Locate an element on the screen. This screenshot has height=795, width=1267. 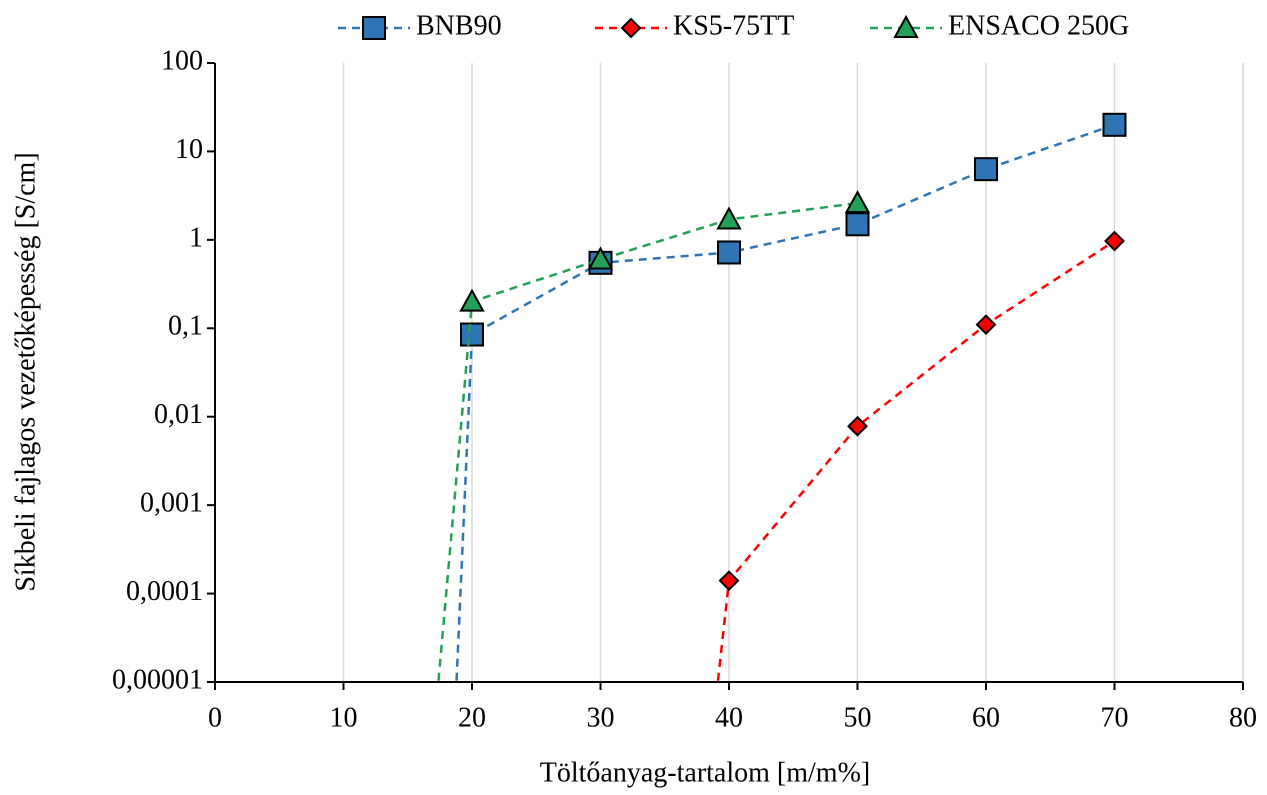
legend-label: BNB90 is located at coordinates (459, 25).